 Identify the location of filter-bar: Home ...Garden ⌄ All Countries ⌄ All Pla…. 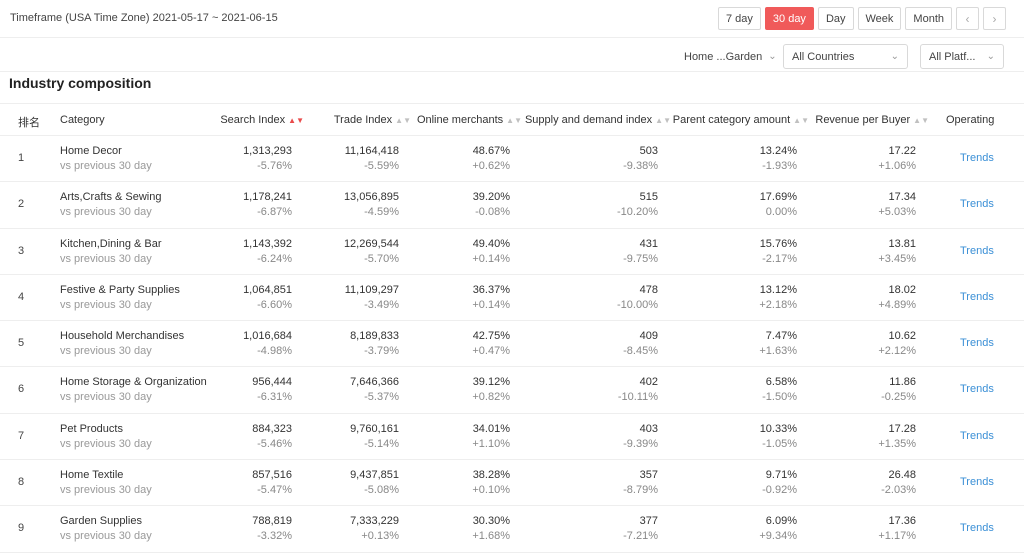
(512, 55).